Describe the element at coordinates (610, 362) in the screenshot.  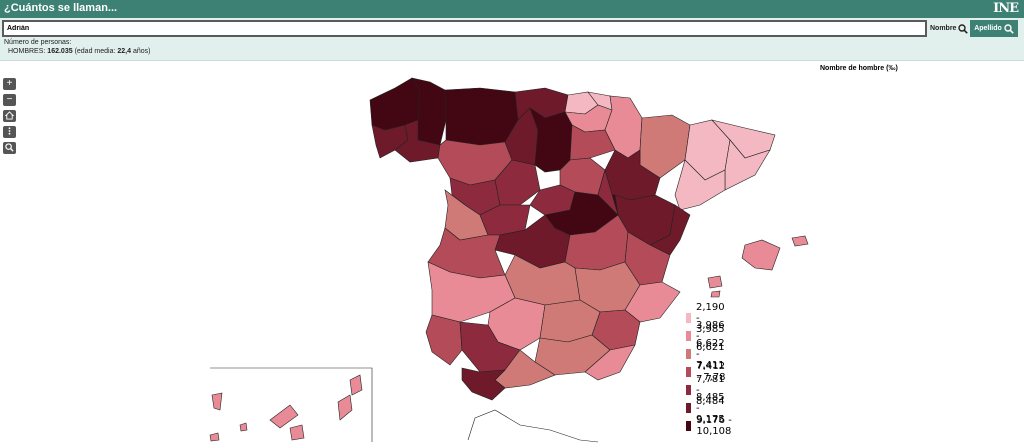
I see `province-almeria` at that location.